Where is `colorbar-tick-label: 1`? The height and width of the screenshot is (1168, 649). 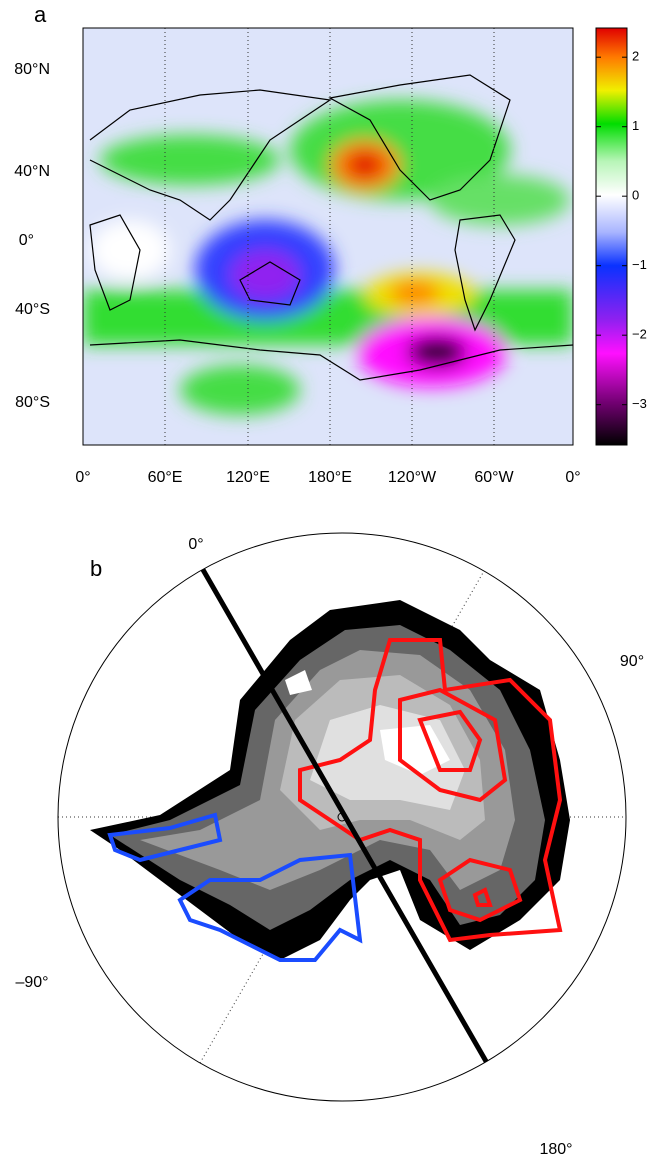 colorbar-tick-label: 1 is located at coordinates (635, 125).